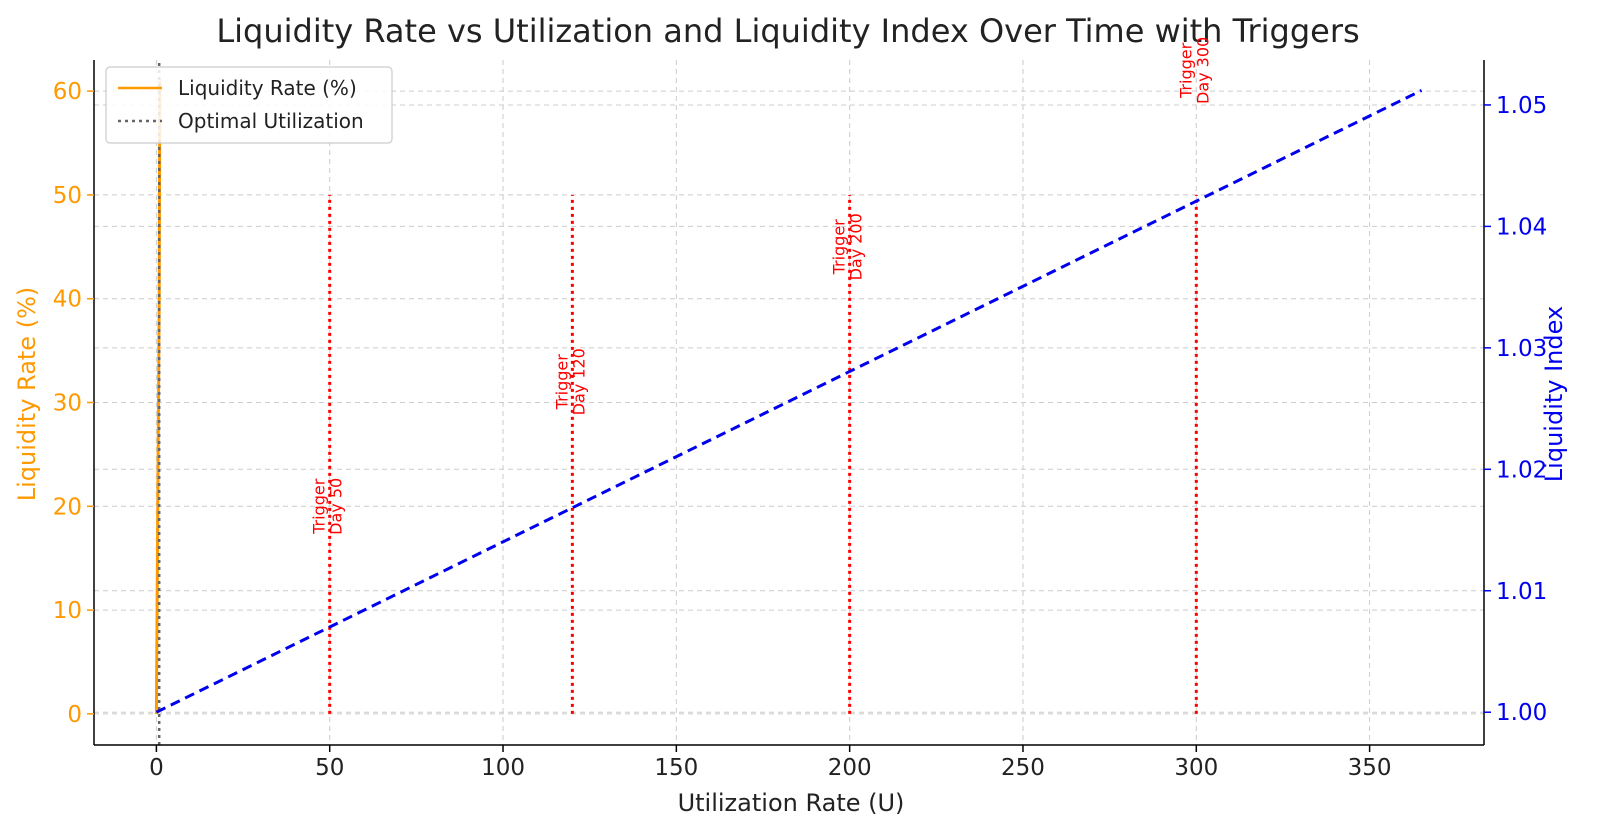 Image resolution: width=1600 pixels, height=831 pixels. Describe the element at coordinates (578, 381) in the screenshot. I see `trigger-label: Day 120` at that location.